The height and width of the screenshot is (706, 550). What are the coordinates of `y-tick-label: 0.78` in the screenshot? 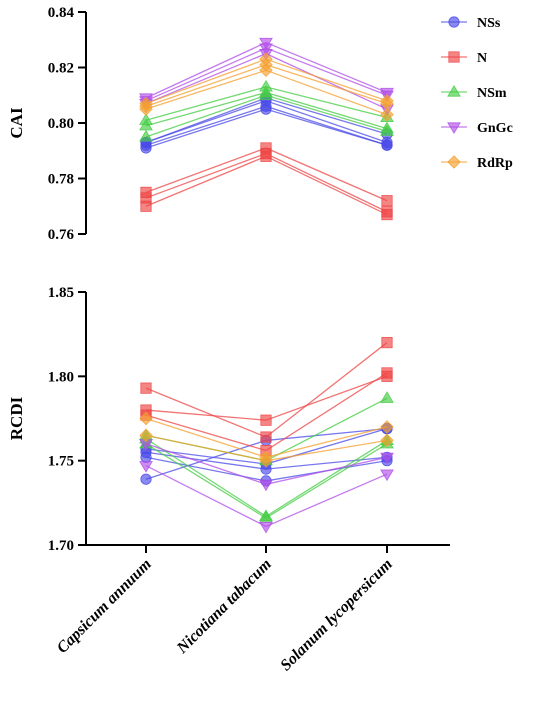 It's located at (61, 180).